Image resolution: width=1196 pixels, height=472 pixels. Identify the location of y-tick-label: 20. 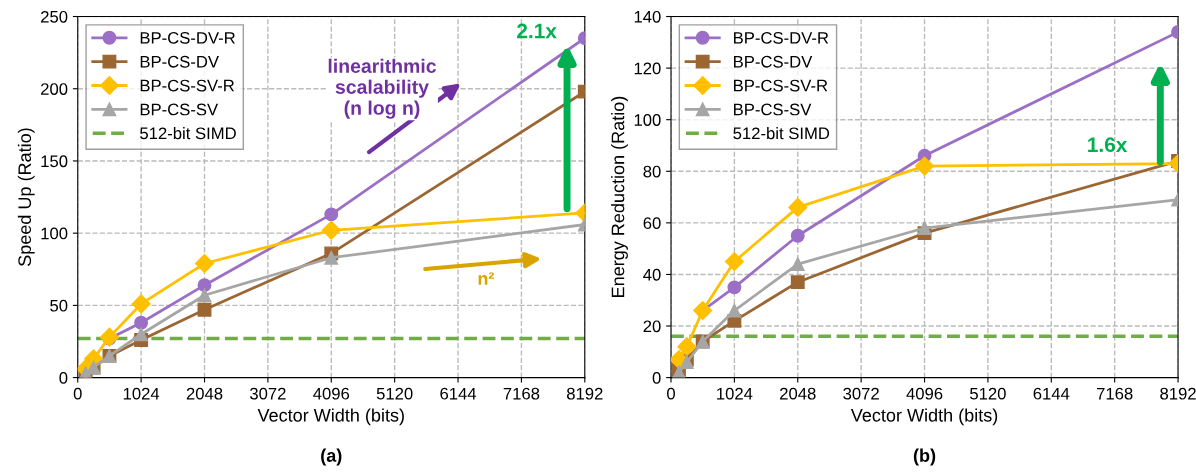
(652, 326).